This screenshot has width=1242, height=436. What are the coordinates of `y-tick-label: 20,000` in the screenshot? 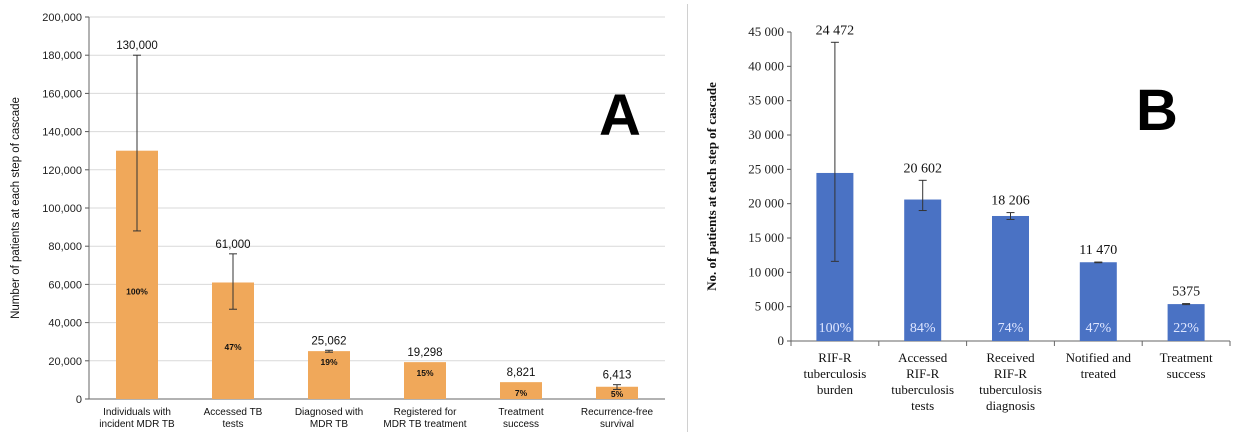 It's located at (65, 362).